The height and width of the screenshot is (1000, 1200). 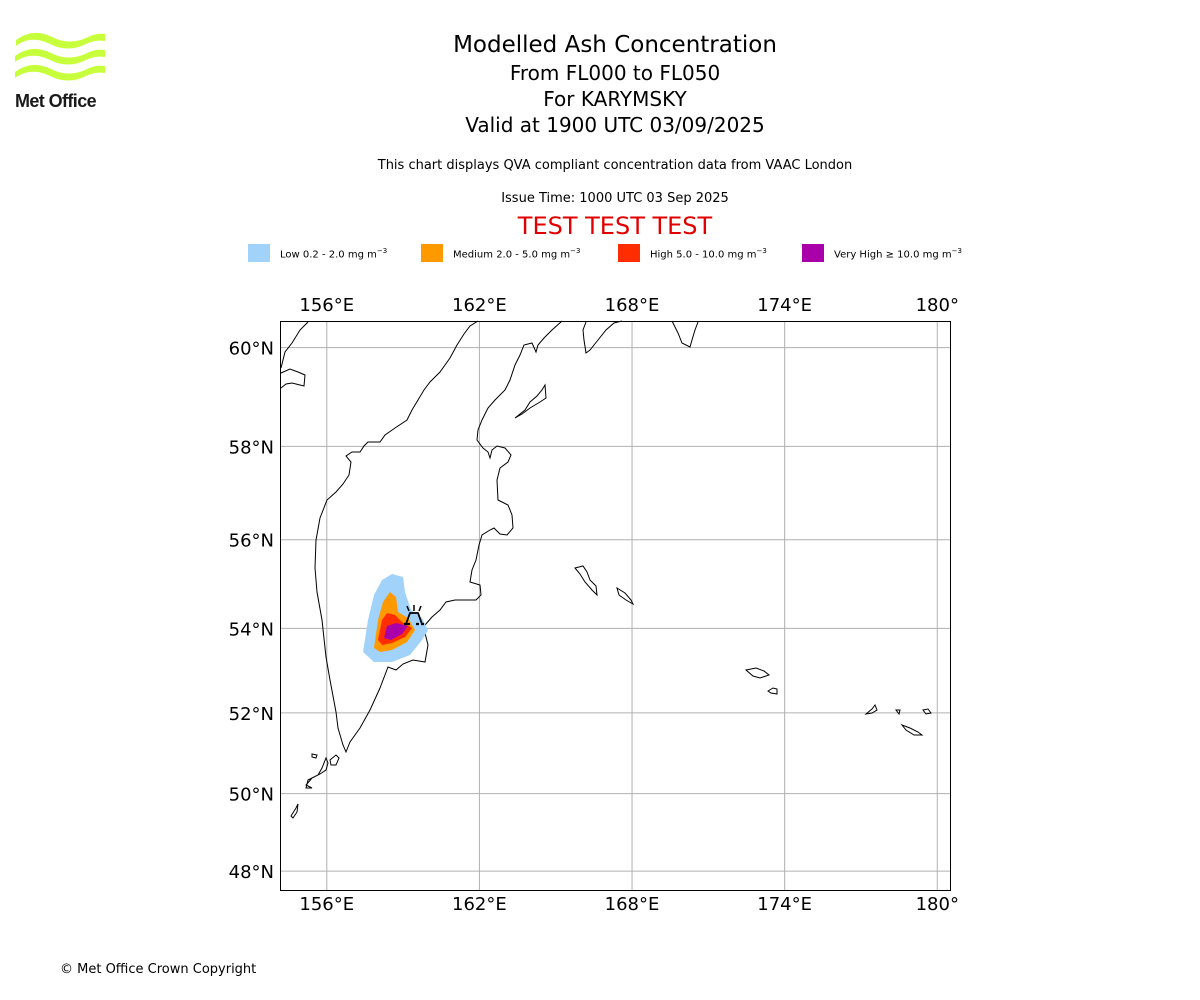 What do you see at coordinates (784, 305) in the screenshot?
I see `lon-tick-label-top: 174°E` at bounding box center [784, 305].